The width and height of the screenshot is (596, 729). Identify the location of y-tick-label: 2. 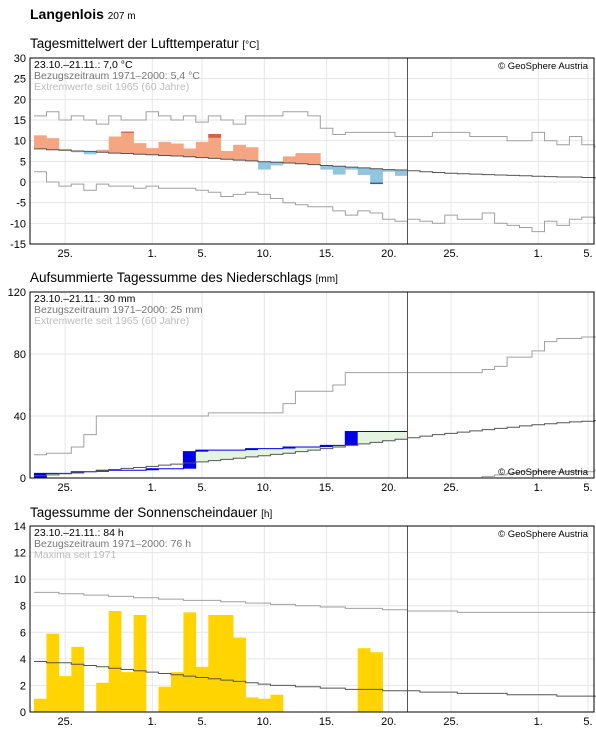
(23, 686).